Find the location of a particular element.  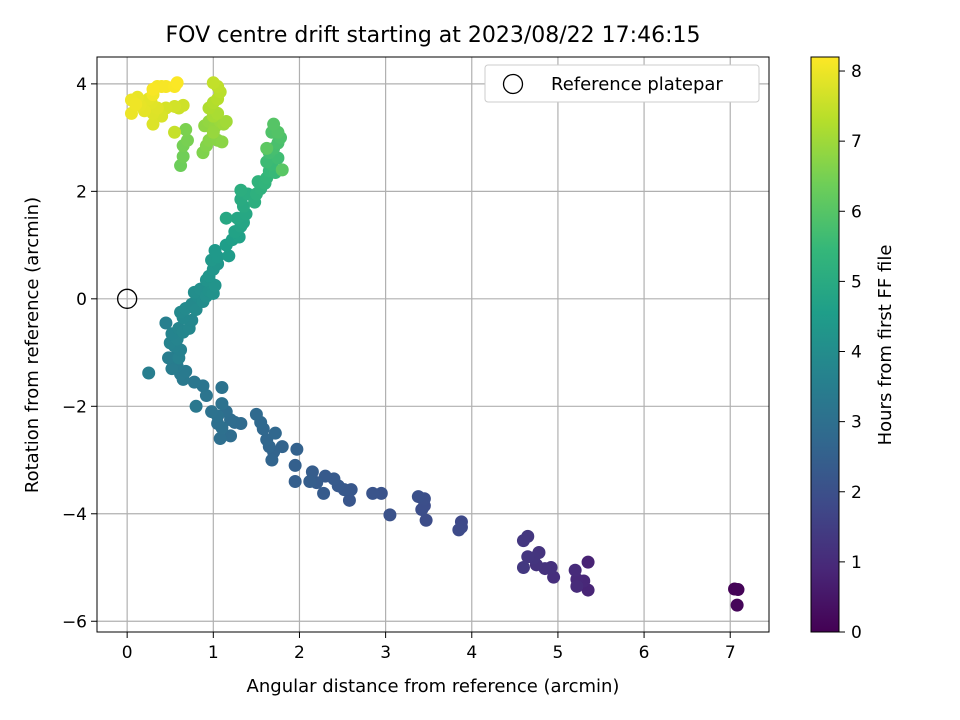

colorbar-tick-label: 8 is located at coordinates (856, 72).